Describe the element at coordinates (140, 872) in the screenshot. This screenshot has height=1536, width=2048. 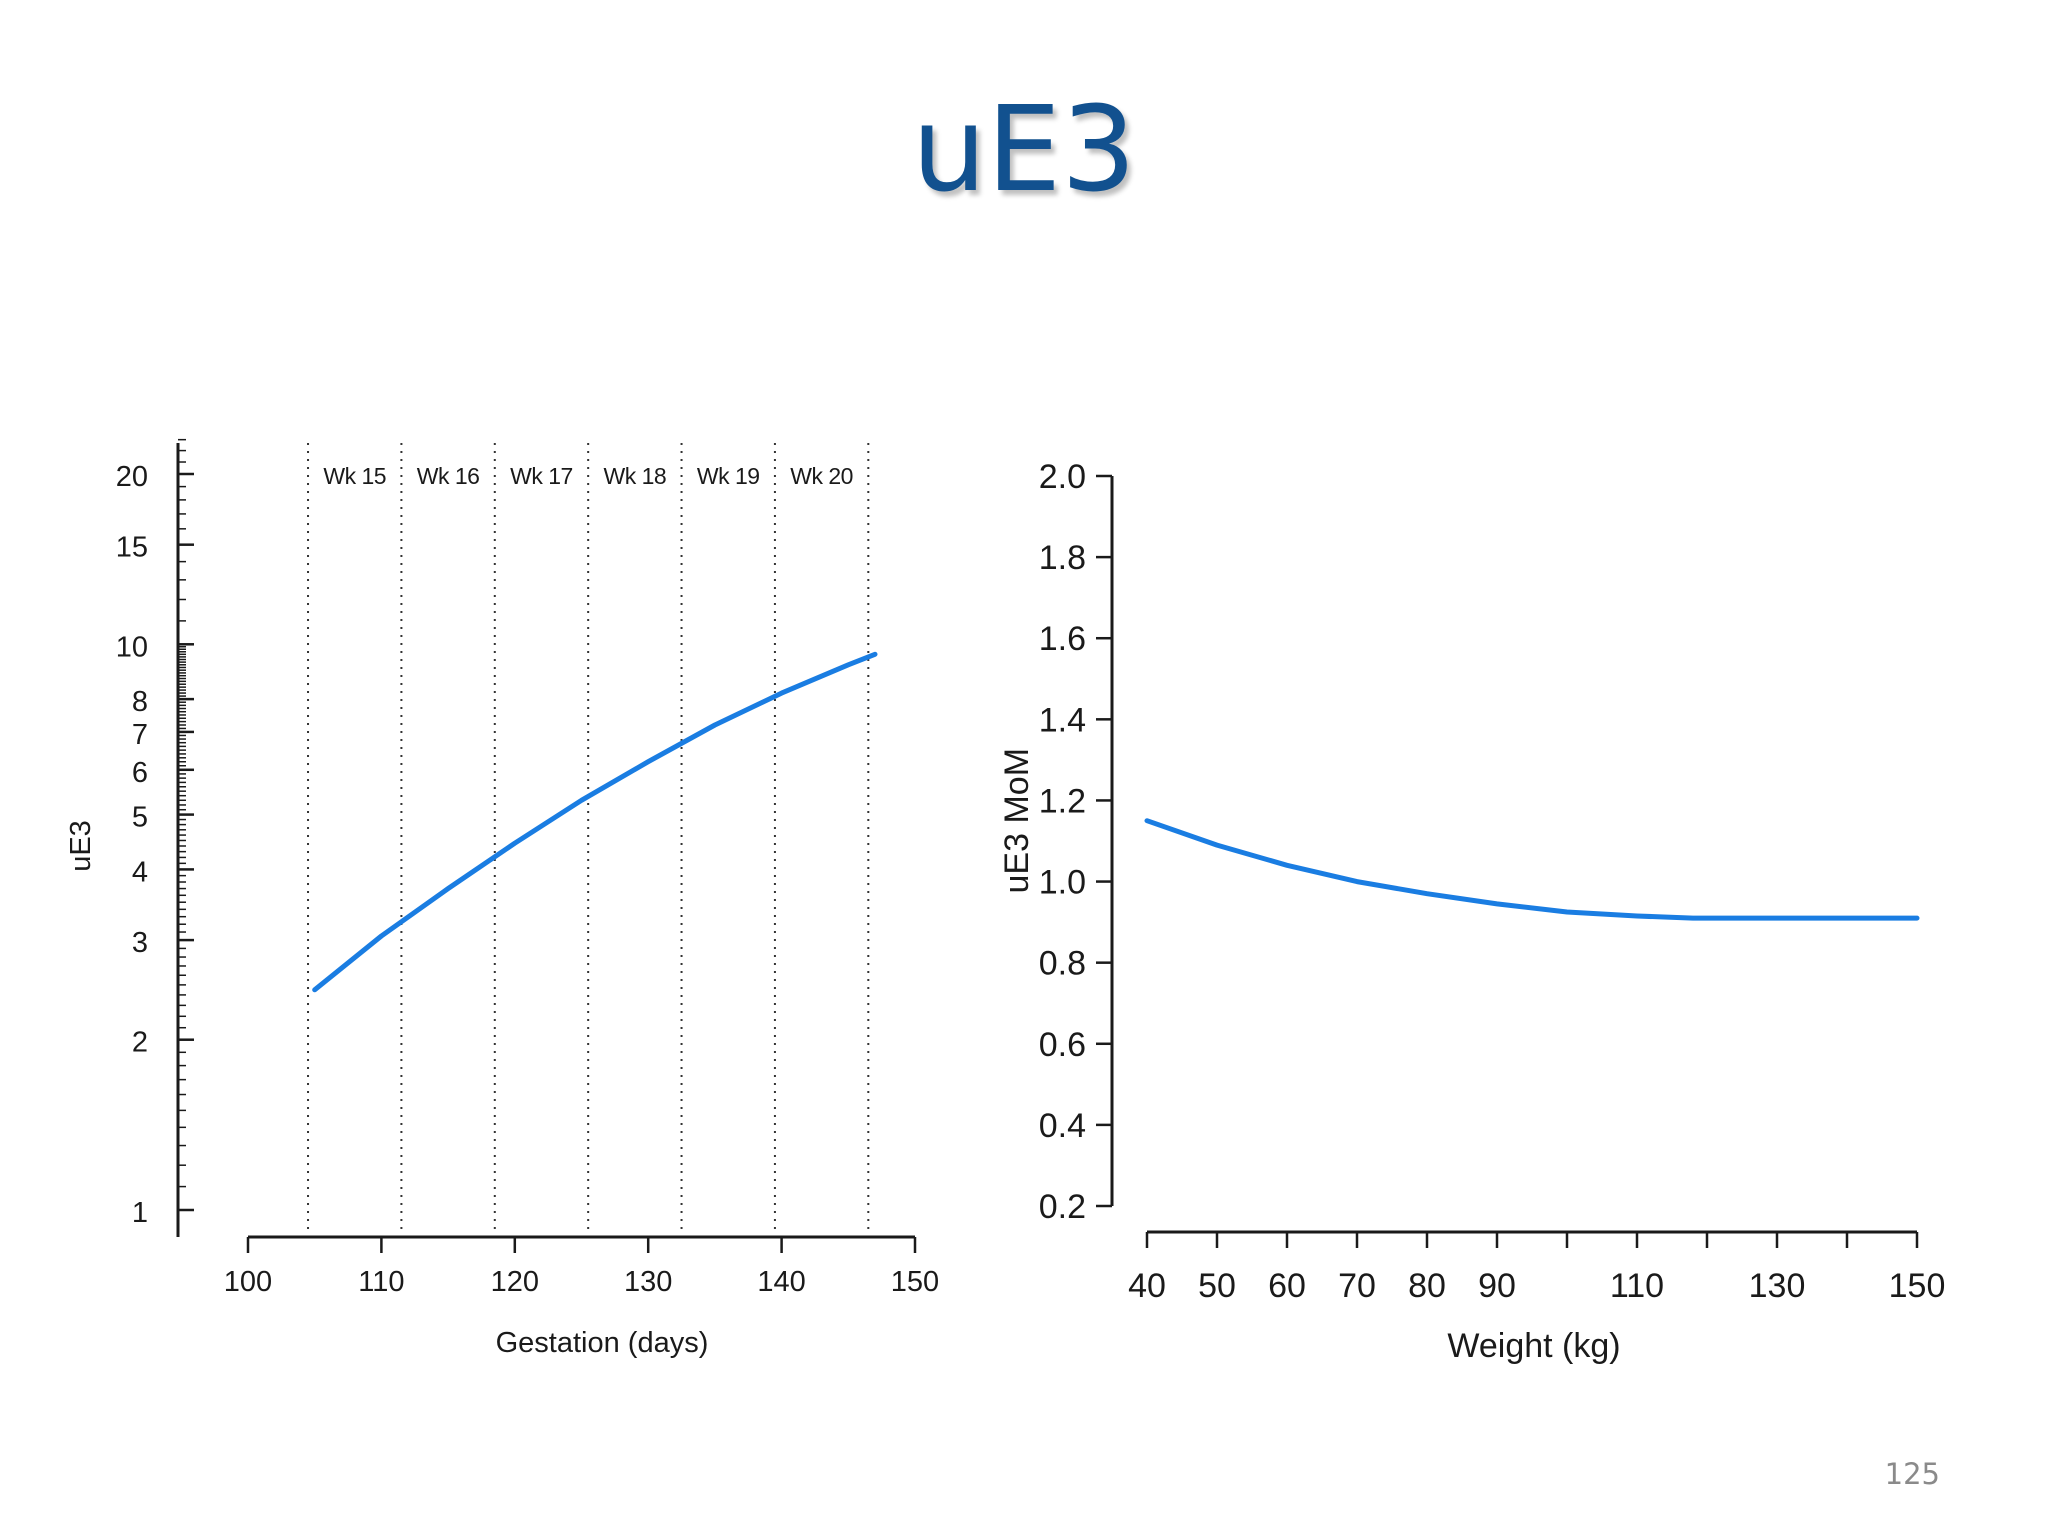
I see `y-tick-label: 4` at that location.